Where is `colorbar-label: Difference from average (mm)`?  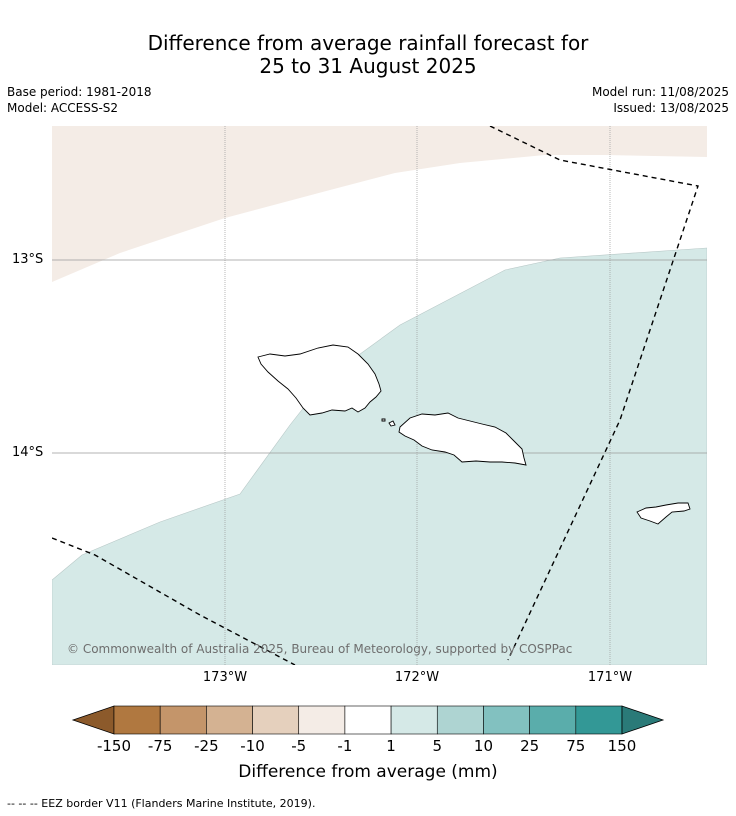 colorbar-label: Difference from average (mm) is located at coordinates (368, 772).